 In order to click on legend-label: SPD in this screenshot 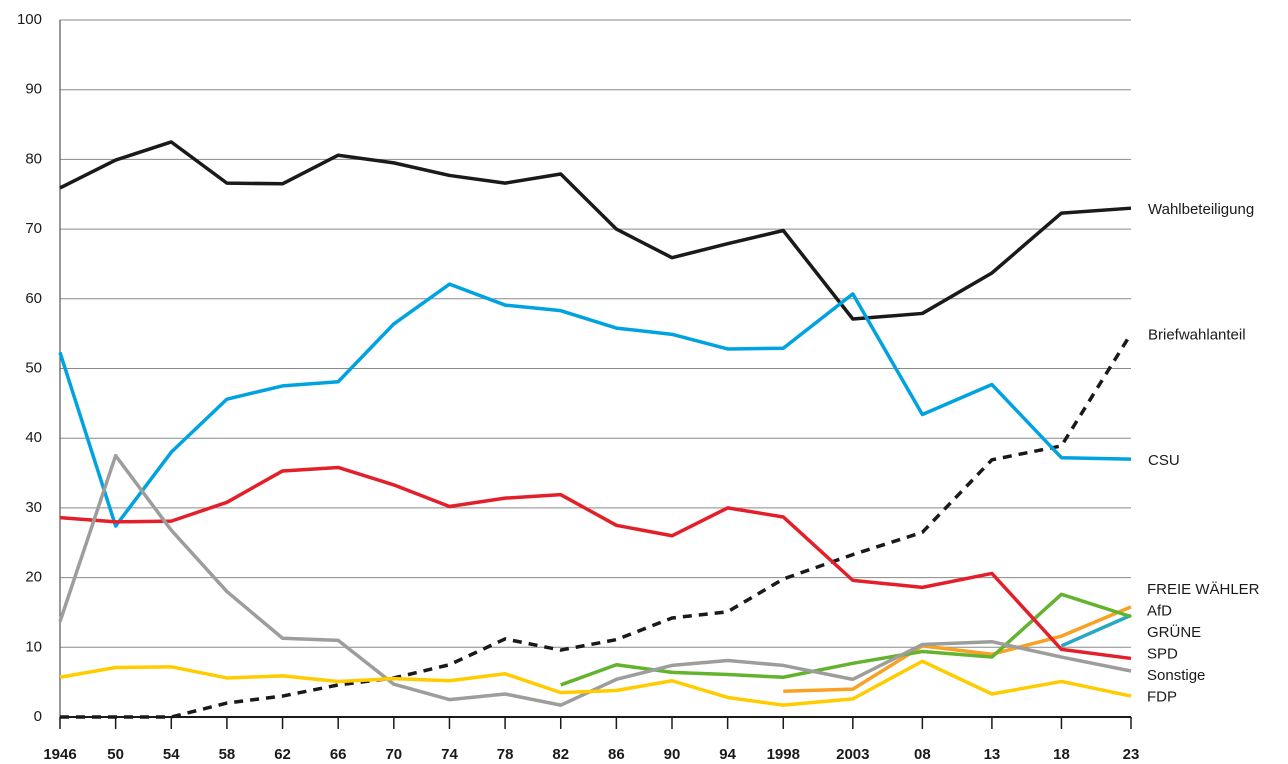, I will do `click(1162, 653)`.